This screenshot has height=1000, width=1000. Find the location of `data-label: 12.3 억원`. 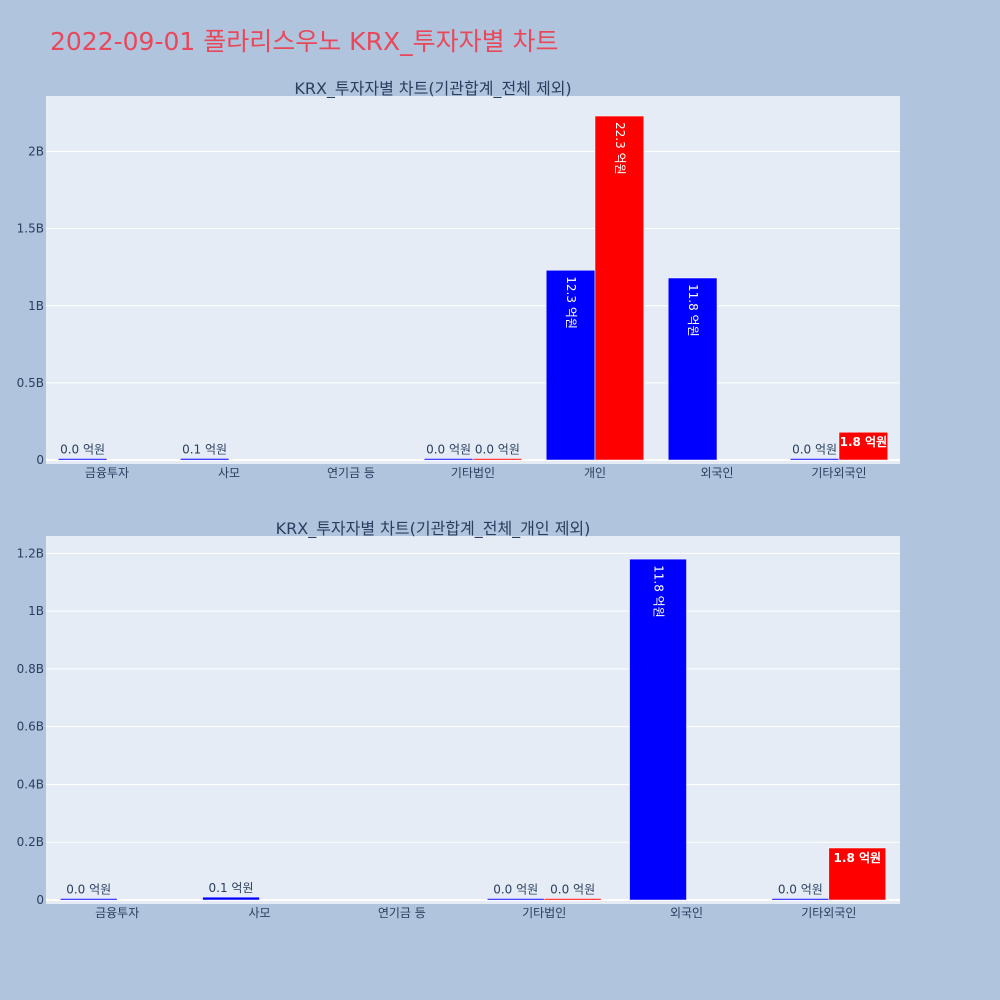

data-label: 12.3 억원 is located at coordinates (571, 302).